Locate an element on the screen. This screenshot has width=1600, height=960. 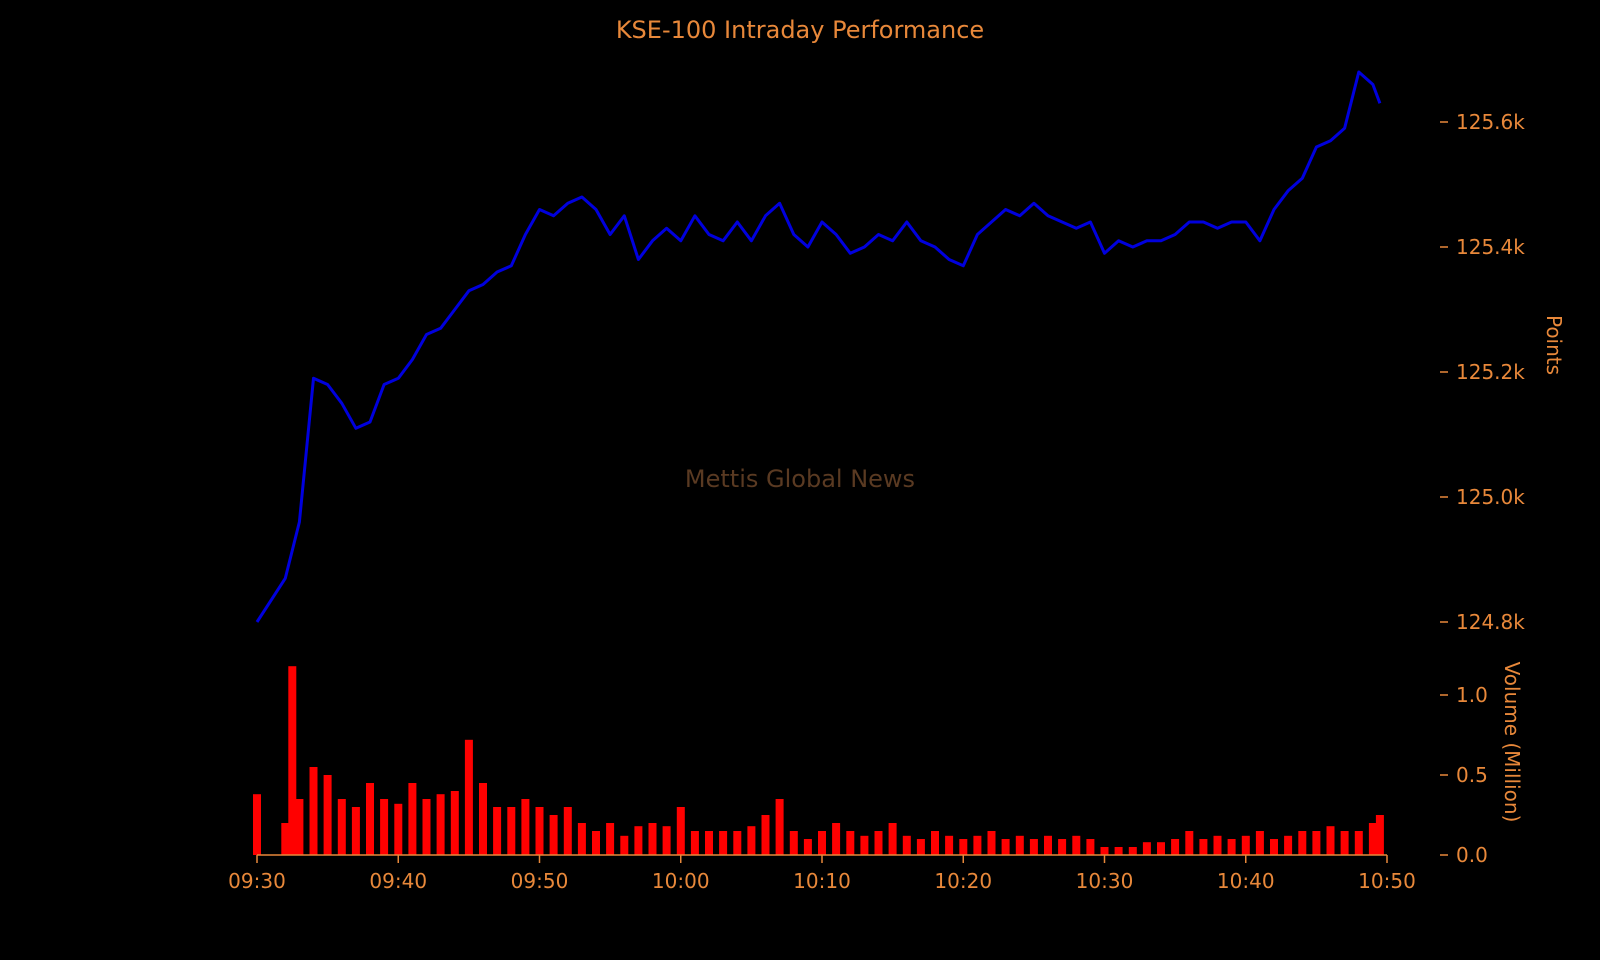
x-tick-label: 09:50 is located at coordinates (540, 881).